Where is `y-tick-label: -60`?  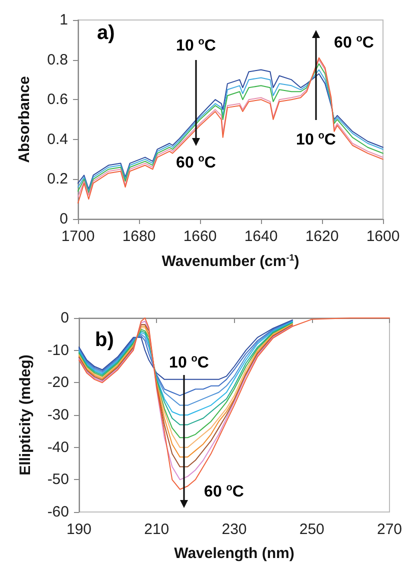
y-tick-label: -60 is located at coordinates (58, 512).